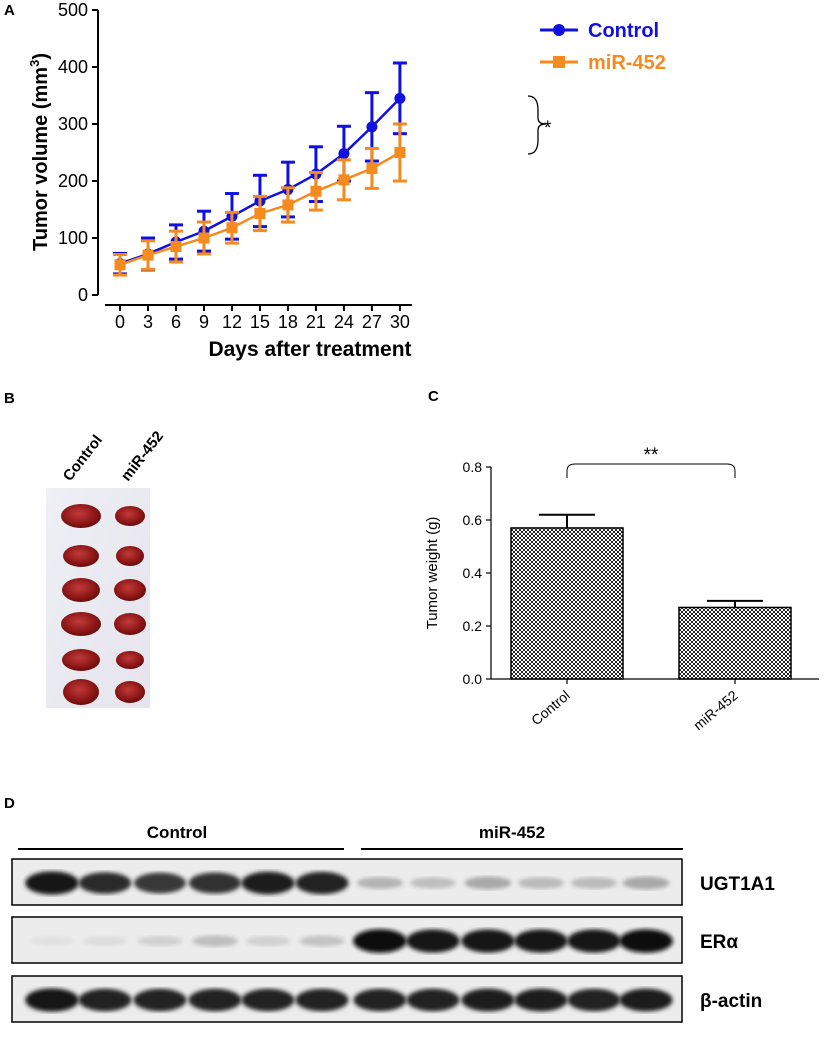 This screenshot has height=1042, width=829. What do you see at coordinates (73, 10) in the screenshot?
I see `y-tick-label: 500` at bounding box center [73, 10].